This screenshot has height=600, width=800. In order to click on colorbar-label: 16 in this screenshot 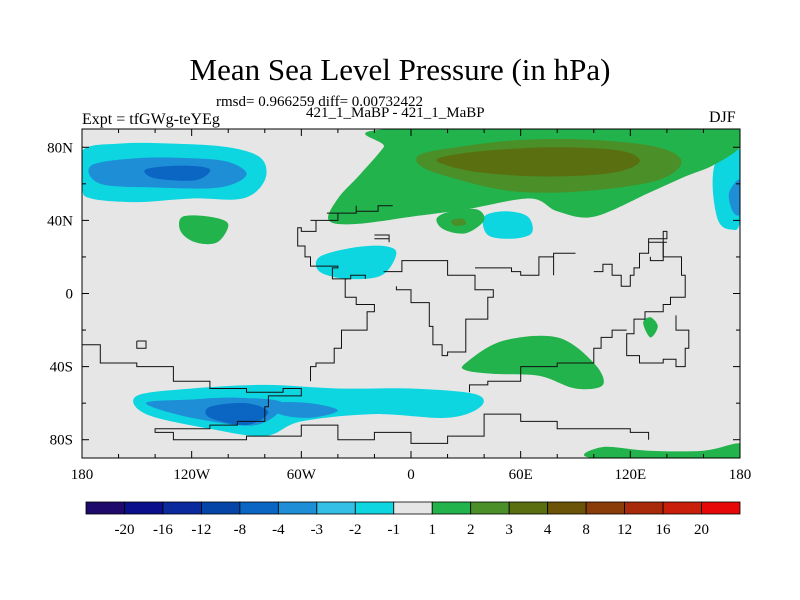, I will do `click(664, 530)`.